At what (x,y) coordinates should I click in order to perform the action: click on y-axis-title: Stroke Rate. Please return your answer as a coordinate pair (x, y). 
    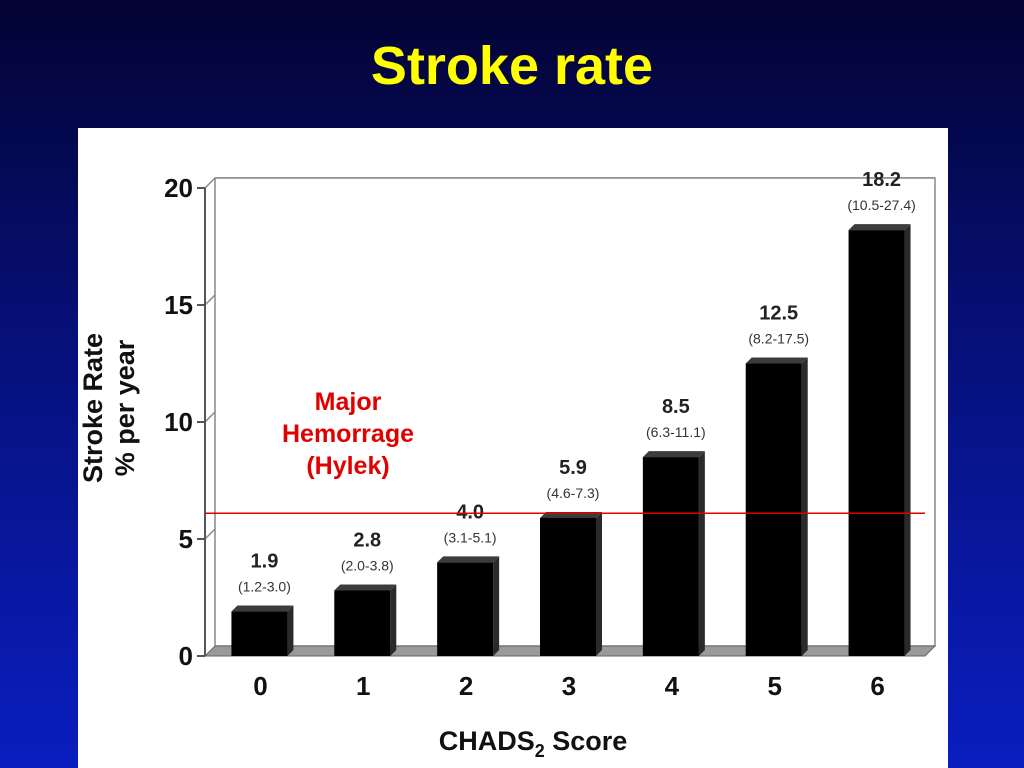
    Looking at the image, I should click on (93, 408).